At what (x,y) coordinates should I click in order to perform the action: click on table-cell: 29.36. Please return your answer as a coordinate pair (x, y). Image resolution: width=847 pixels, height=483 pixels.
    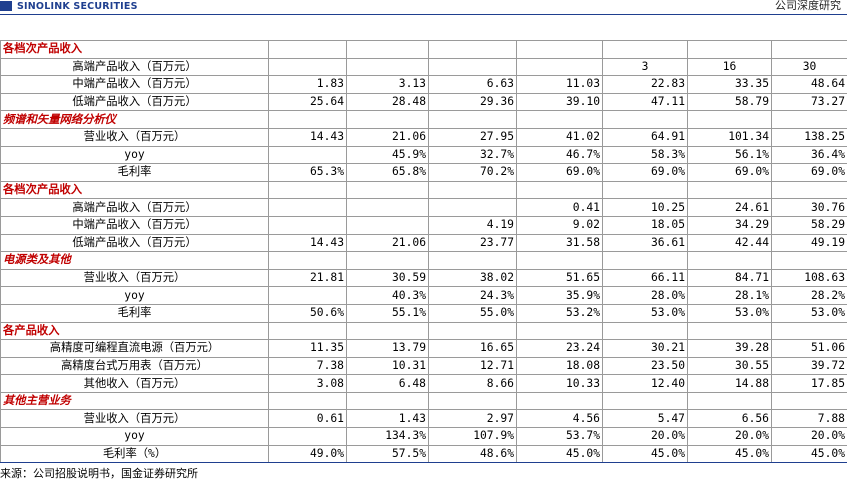
    Looking at the image, I should click on (472, 102).